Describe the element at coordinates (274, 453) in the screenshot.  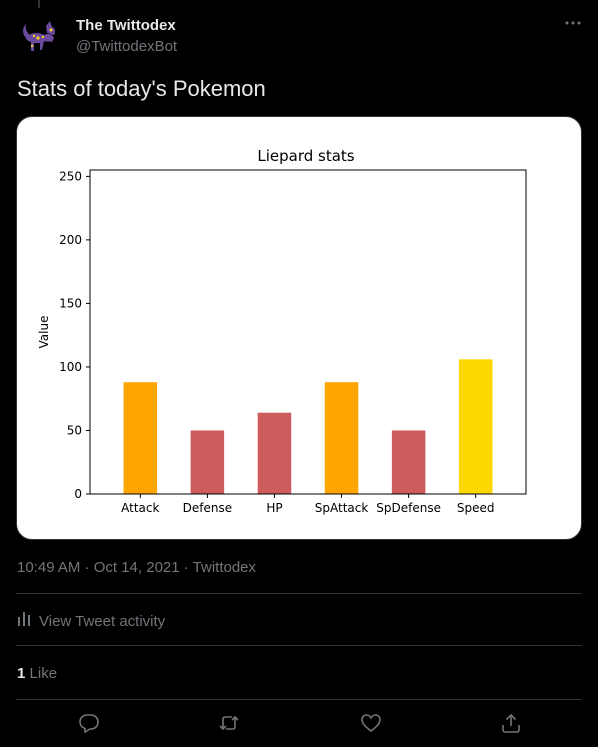
I see `bar-hp` at that location.